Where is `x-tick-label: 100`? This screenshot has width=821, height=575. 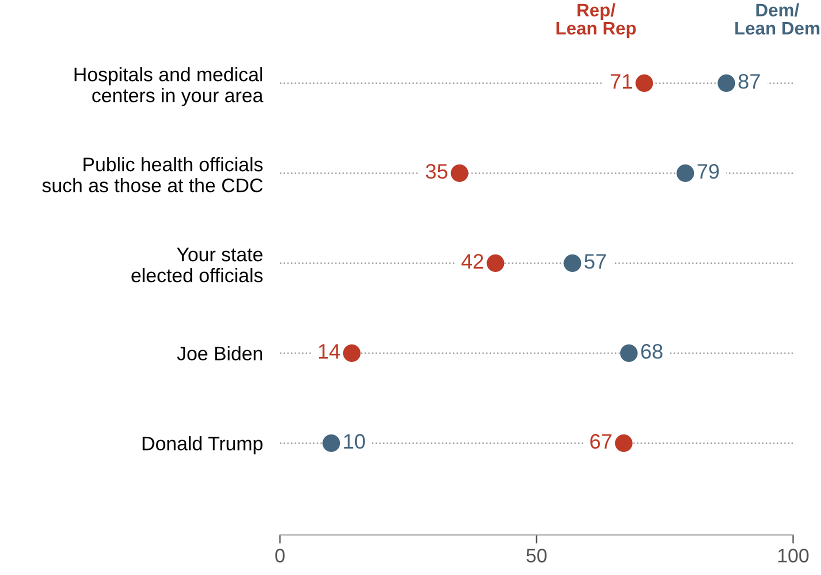
x-tick-label: 100 is located at coordinates (793, 555).